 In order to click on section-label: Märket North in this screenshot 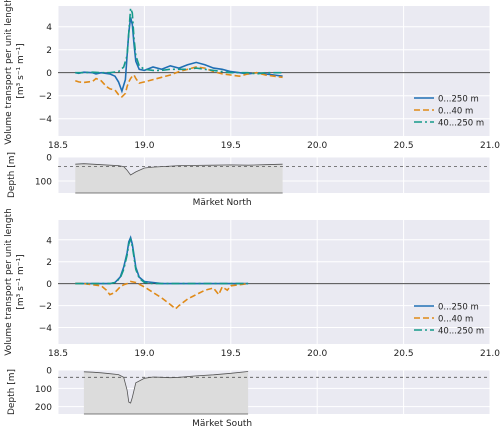, I will do `click(222, 203)`.